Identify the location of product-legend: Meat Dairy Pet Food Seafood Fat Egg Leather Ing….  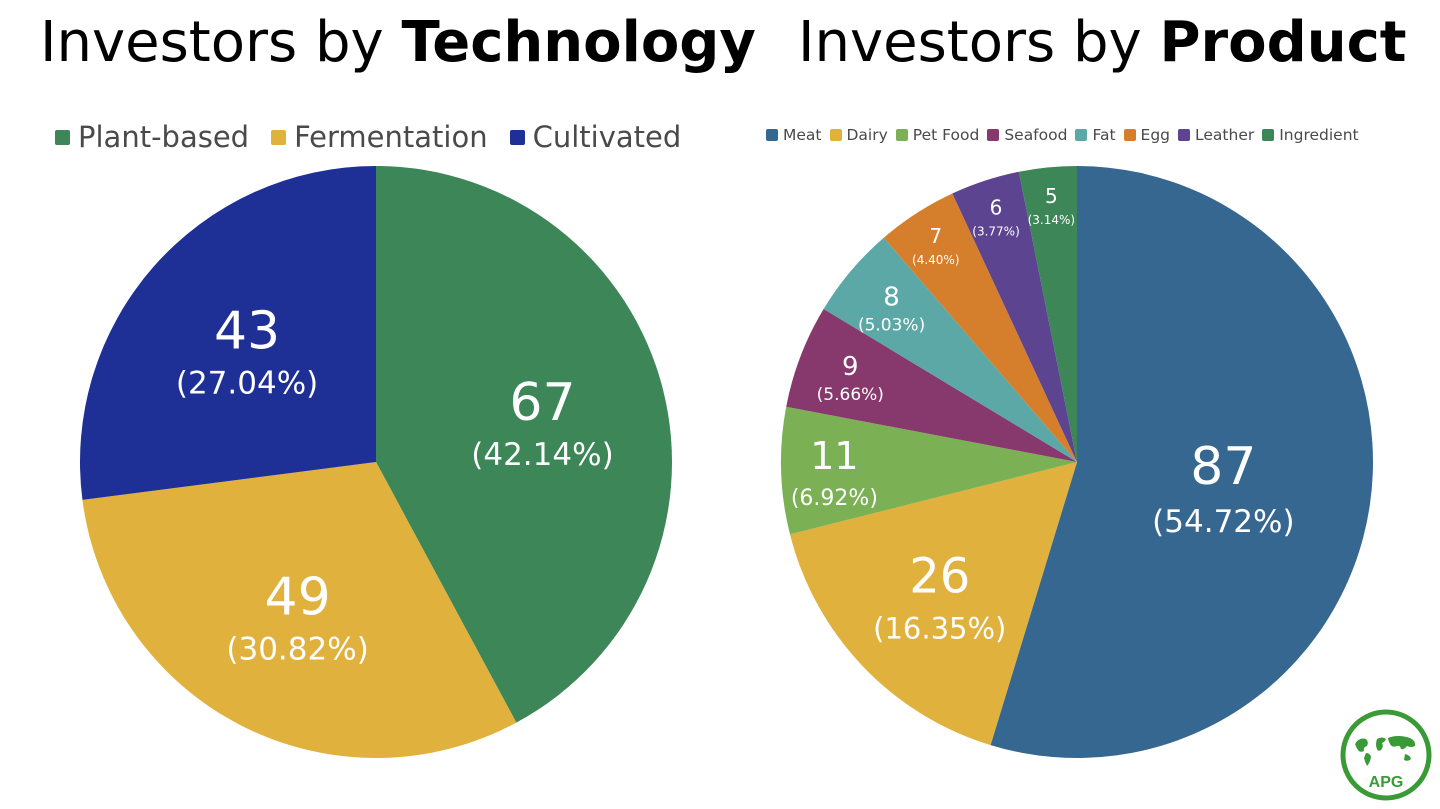
(1066, 135).